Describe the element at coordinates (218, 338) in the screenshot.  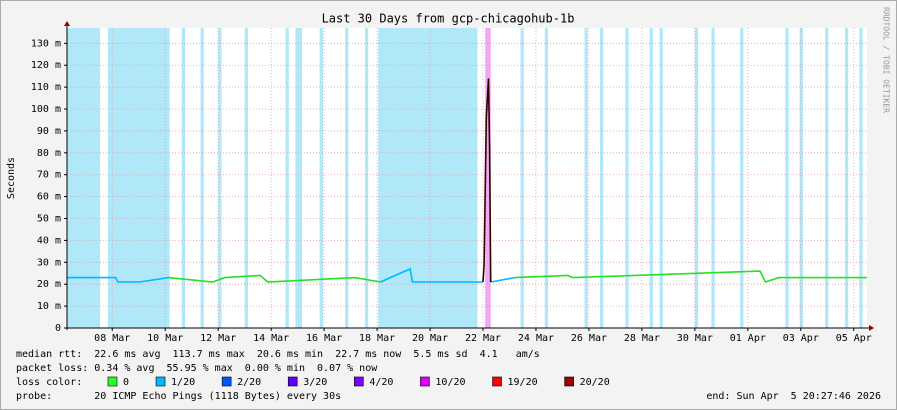
I see `x-tick-label: 12 Mar` at that location.